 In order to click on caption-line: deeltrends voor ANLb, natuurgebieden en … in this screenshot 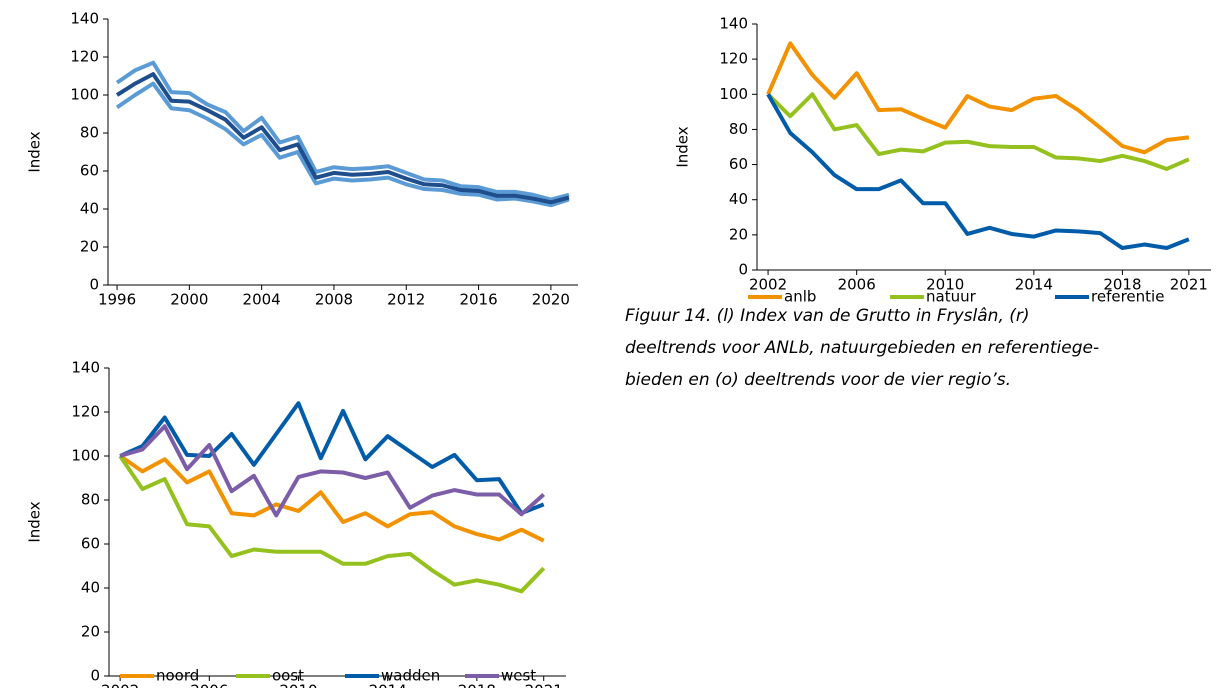, I will do `click(862, 348)`.